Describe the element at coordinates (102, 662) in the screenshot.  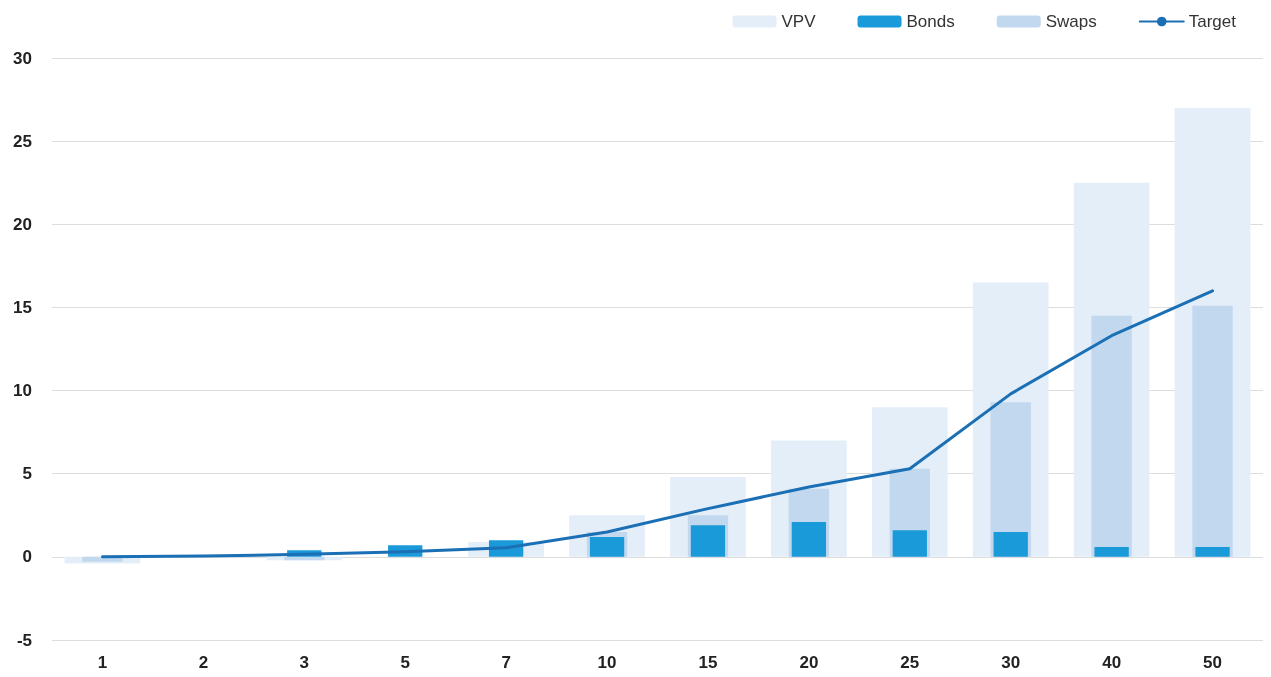
I see `x-tick-label: 1` at that location.